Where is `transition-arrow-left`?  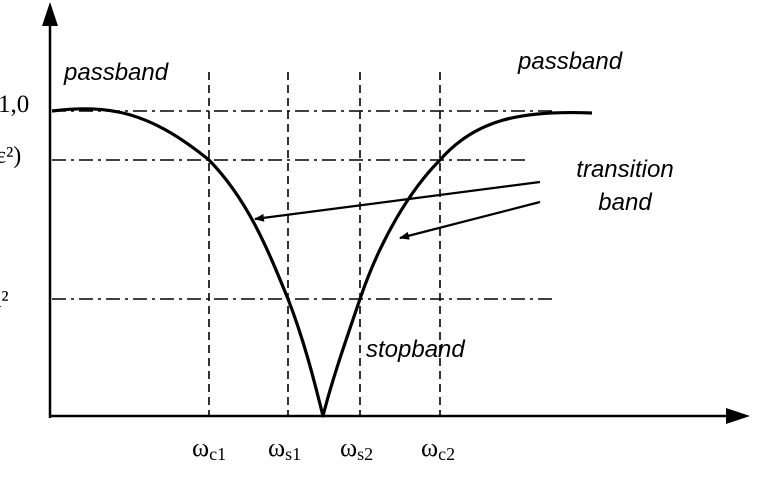 transition-arrow-left is located at coordinates (397, 201).